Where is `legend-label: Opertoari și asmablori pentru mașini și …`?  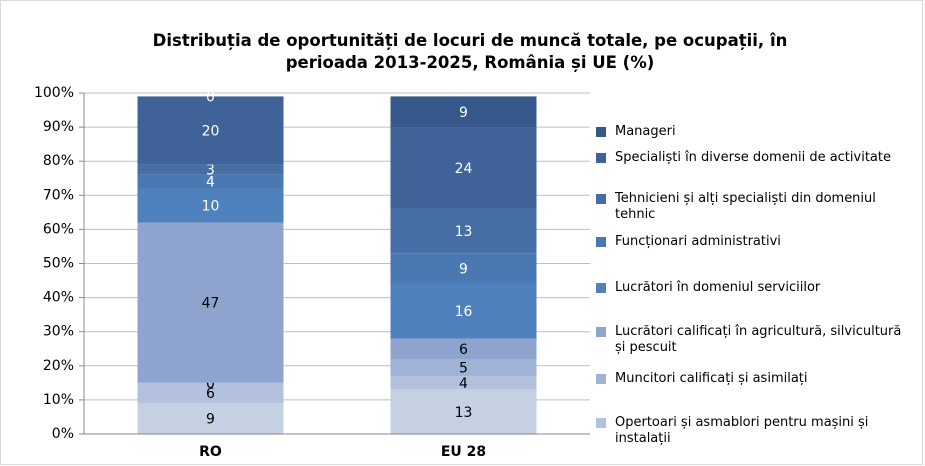
legend-label: Opertoari și asmablori pentru mașini și … is located at coordinates (742, 430).